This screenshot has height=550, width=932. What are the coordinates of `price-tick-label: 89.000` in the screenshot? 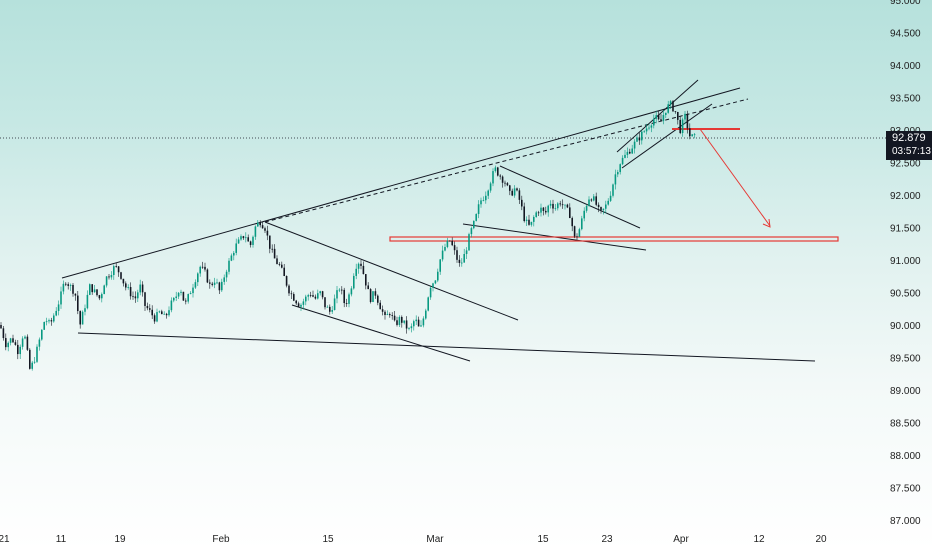 It's located at (905, 391).